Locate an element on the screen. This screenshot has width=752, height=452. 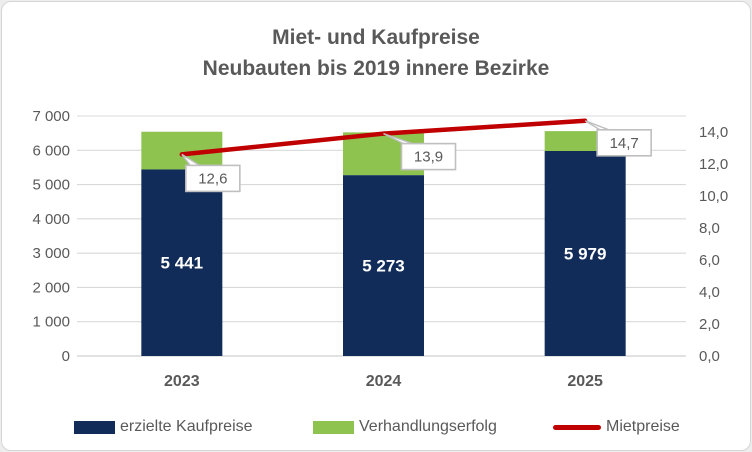
legend-label-verhandlungserfolg: Verhandlungserfolg is located at coordinates (428, 426).